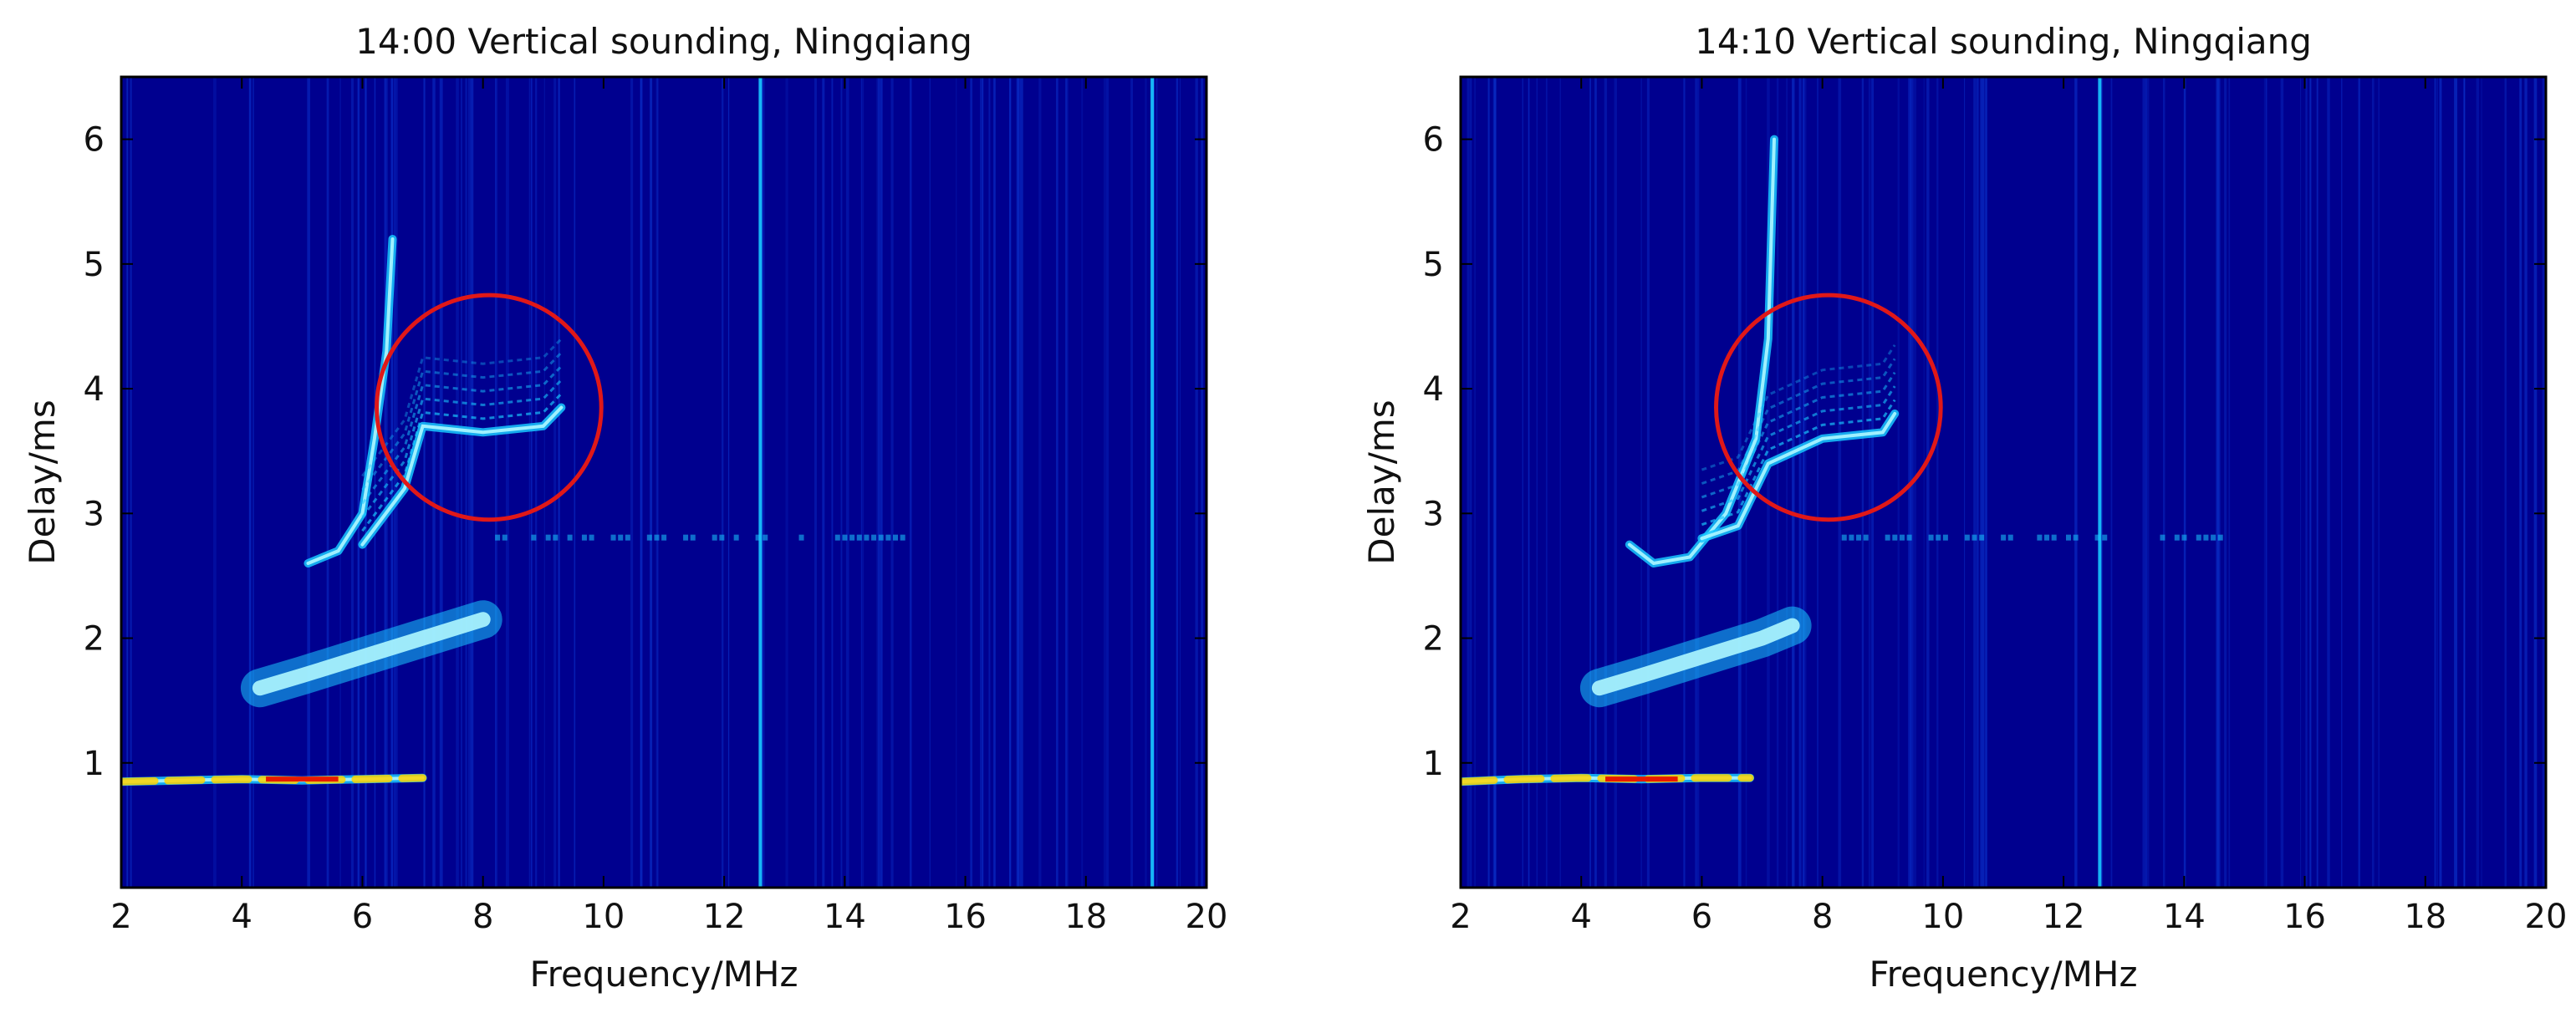  What do you see at coordinates (483, 917) in the screenshot?
I see `x-tick-label: 8` at bounding box center [483, 917].